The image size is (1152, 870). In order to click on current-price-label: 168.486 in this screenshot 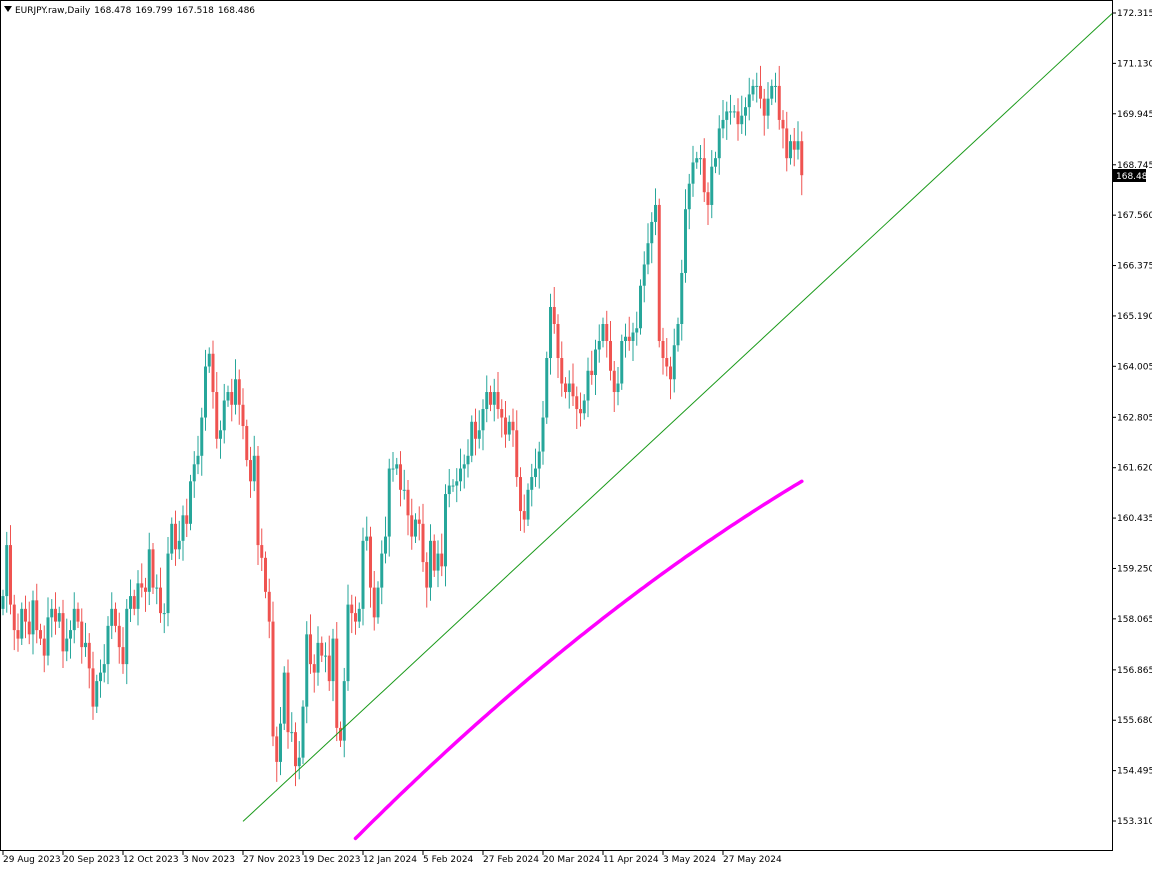, I will do `click(1134, 177)`.